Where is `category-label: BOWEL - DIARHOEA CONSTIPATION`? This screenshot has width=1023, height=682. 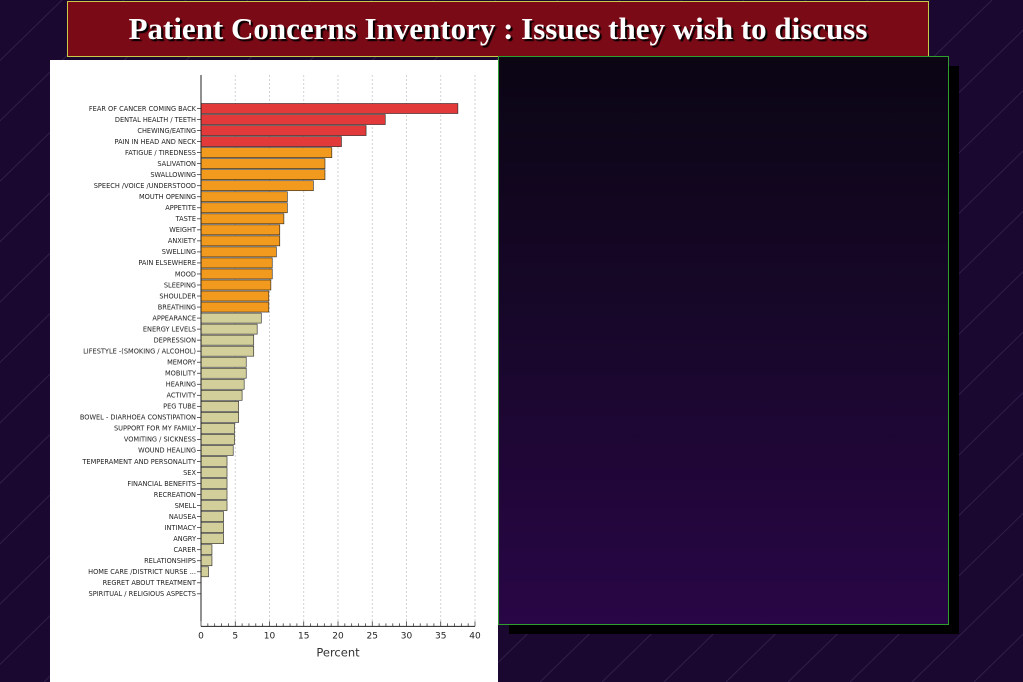
category-label: BOWEL - DIARHOEA CONSTIPATION is located at coordinates (138, 418).